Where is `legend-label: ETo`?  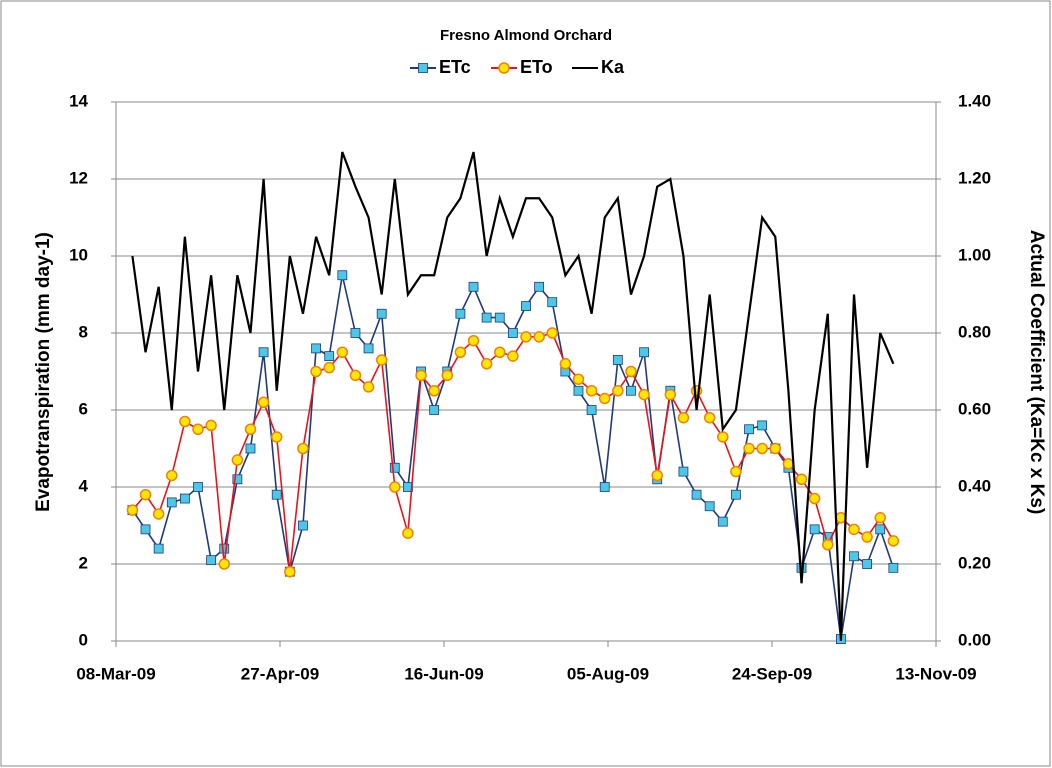 legend-label: ETo is located at coordinates (536, 67).